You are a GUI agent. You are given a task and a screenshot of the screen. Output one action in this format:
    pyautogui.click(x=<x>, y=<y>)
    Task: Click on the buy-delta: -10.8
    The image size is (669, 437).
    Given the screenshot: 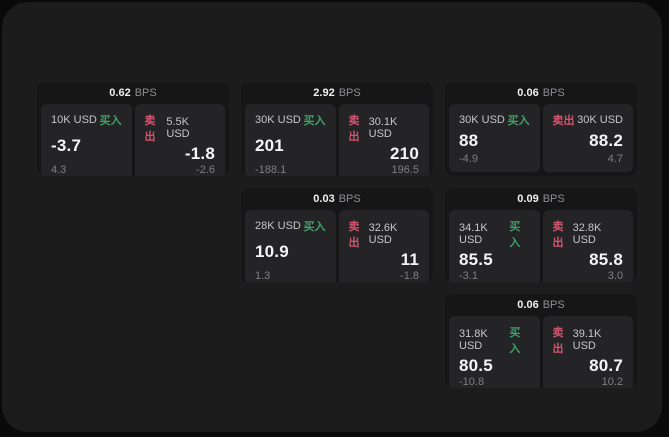 What is the action you would take?
    pyautogui.click(x=472, y=382)
    